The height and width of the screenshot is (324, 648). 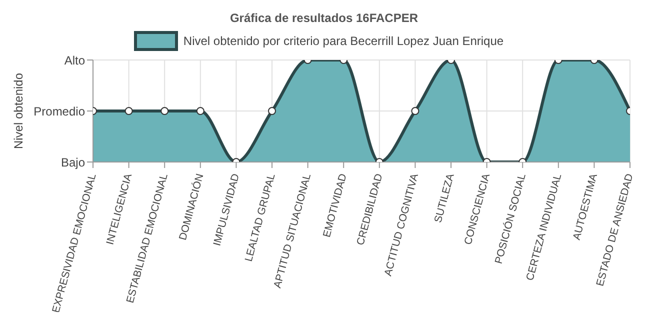 What do you see at coordinates (324, 18) in the screenshot?
I see `chart-title: Gráfica de resultados 16FACPER` at bounding box center [324, 18].